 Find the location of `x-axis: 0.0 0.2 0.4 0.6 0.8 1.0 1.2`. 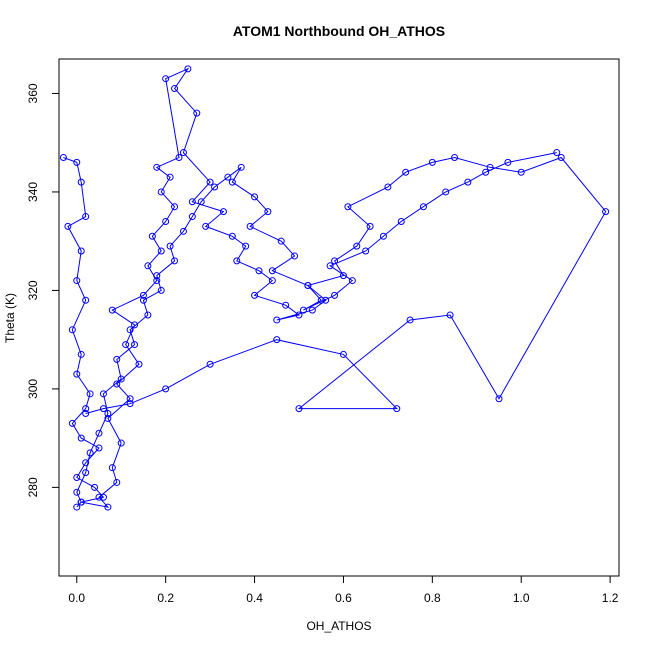

x-axis: 0.0 0.2 0.4 0.6 0.8 1.0 1.2 is located at coordinates (343, 590).